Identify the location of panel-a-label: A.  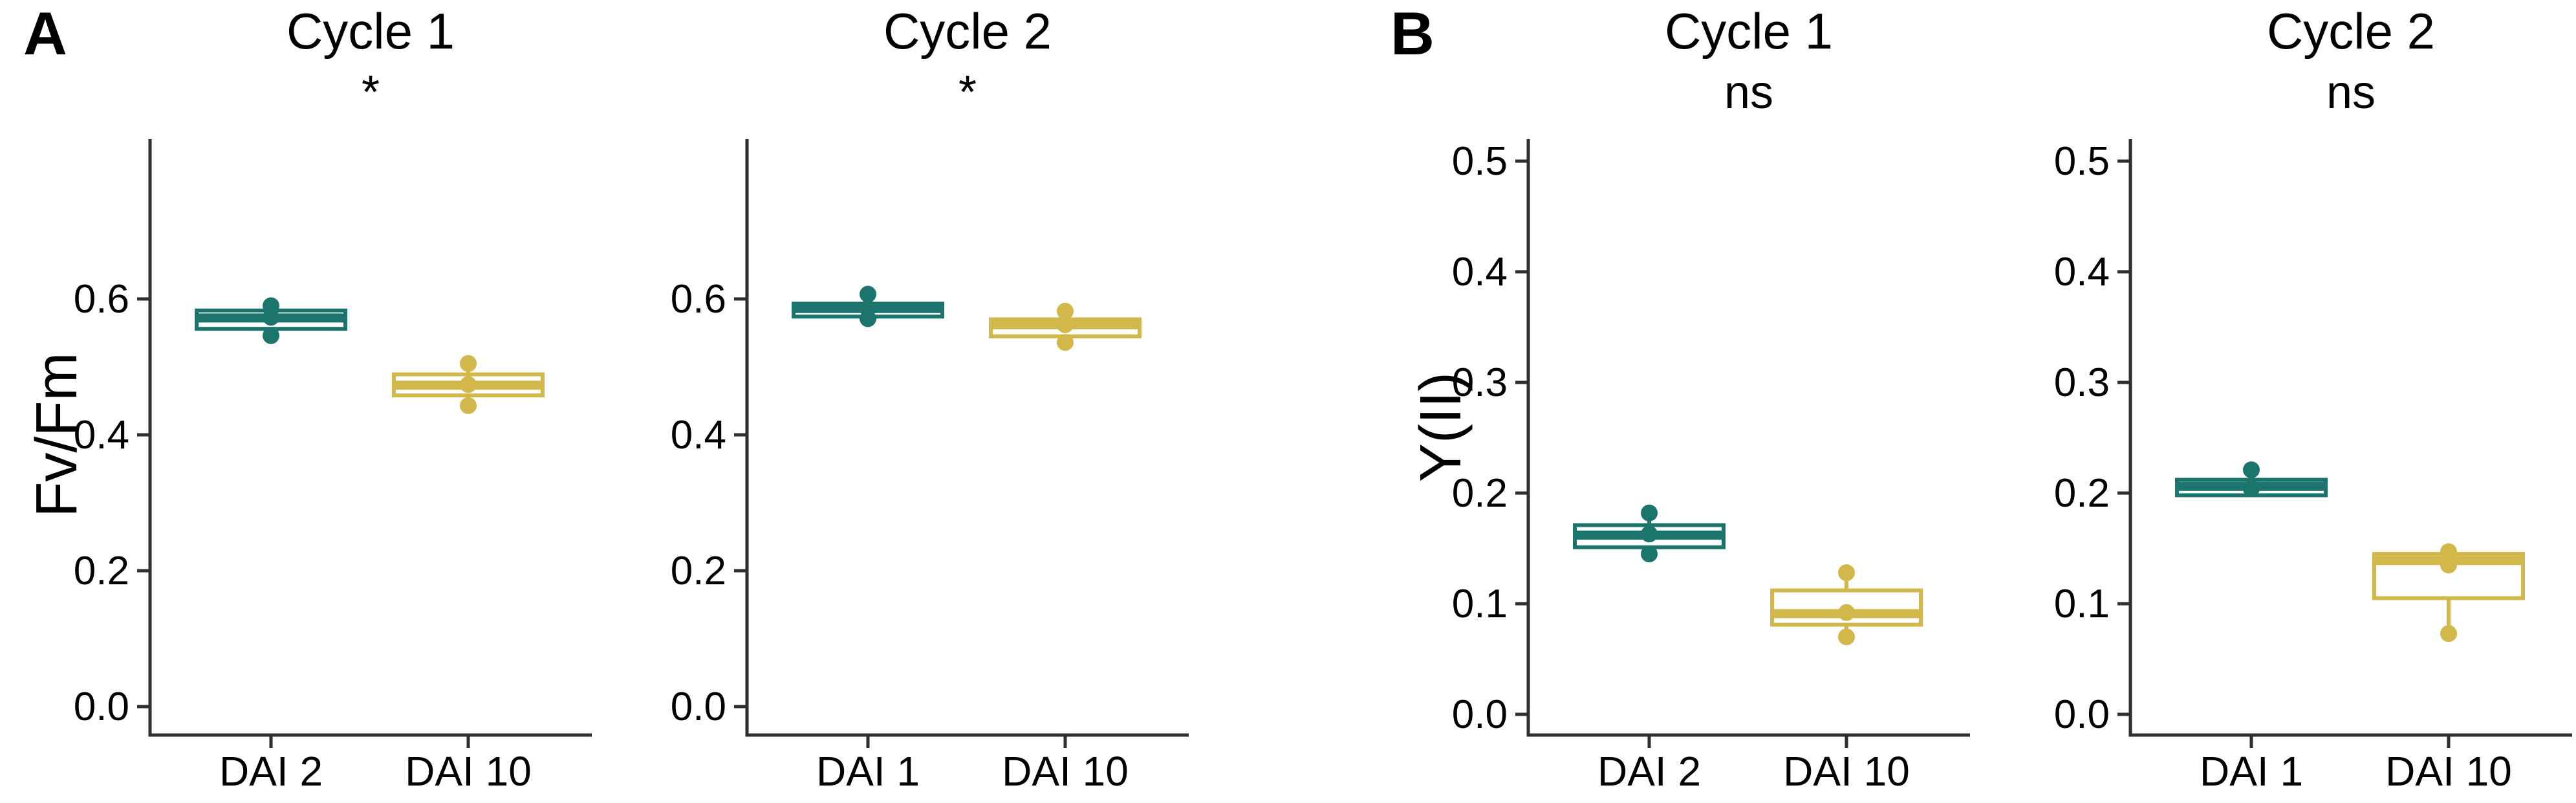
(45, 33).